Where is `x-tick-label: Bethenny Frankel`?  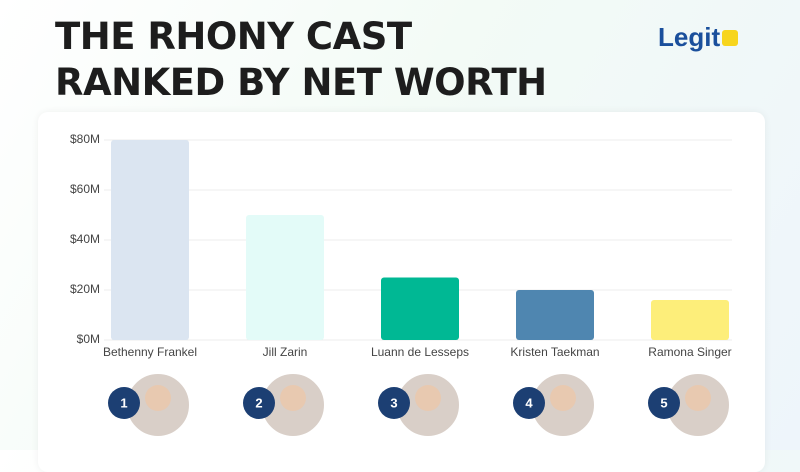
x-tick-label: Bethenny Frankel is located at coordinates (150, 352).